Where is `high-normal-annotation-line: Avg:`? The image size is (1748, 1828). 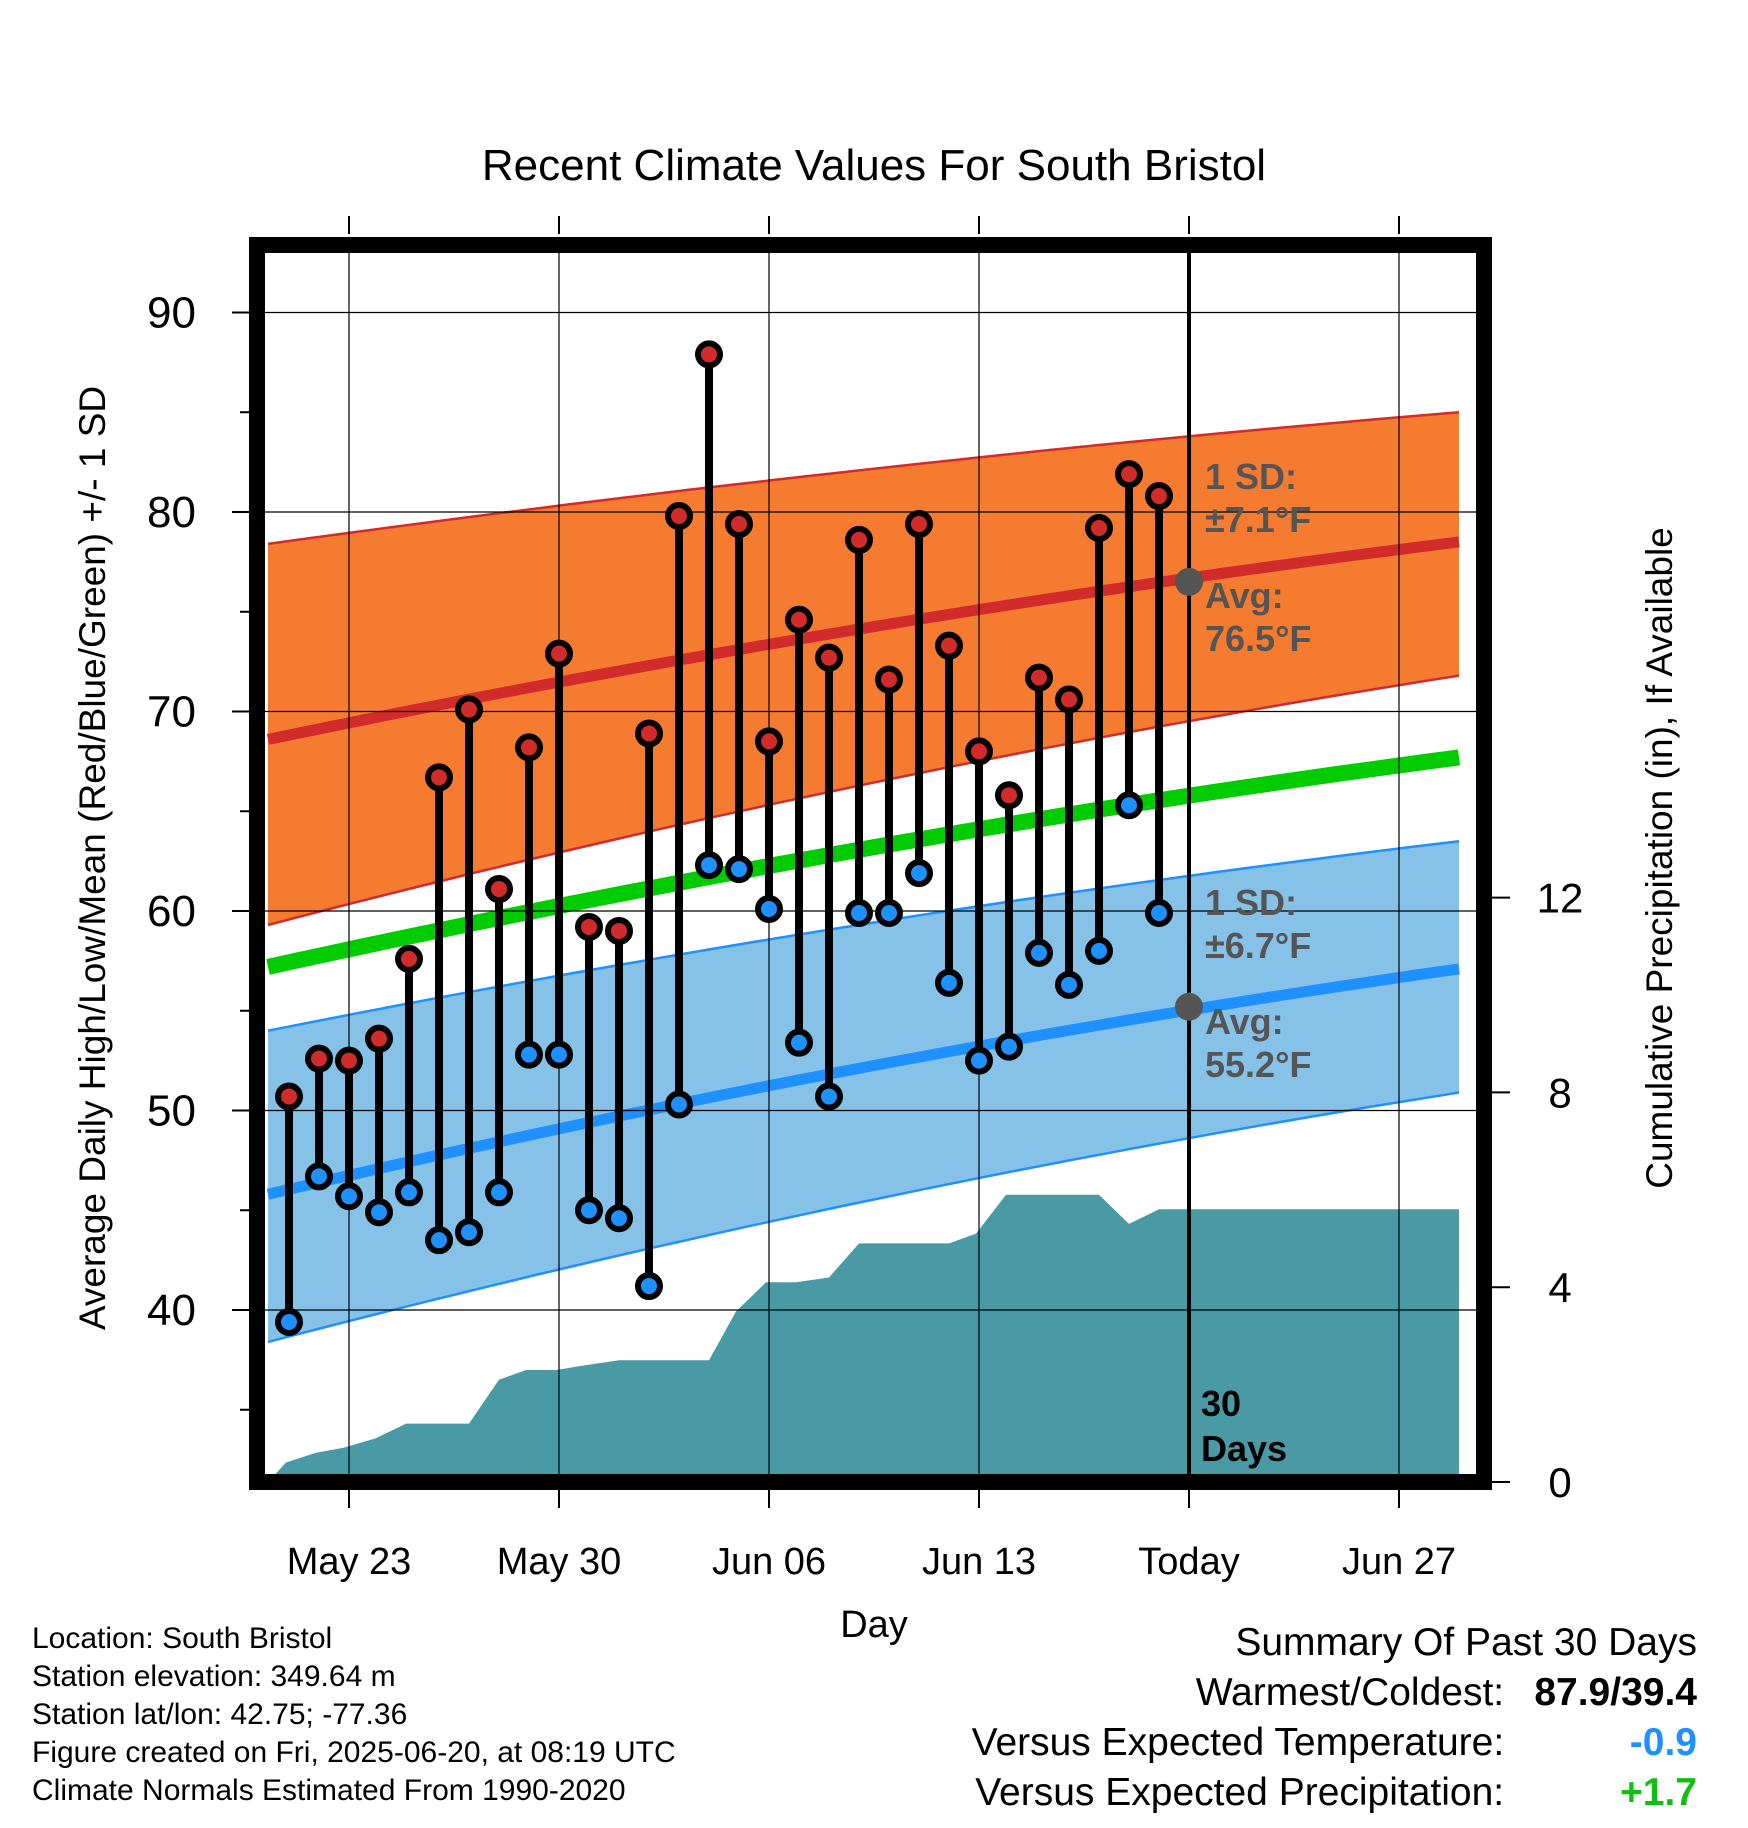
high-normal-annotation-line: Avg: is located at coordinates (1244, 595).